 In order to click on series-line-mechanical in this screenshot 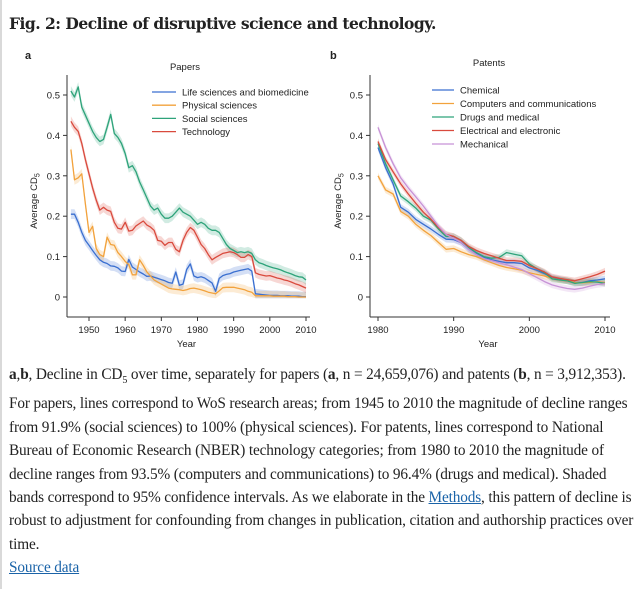, I will do `click(491, 208)`.